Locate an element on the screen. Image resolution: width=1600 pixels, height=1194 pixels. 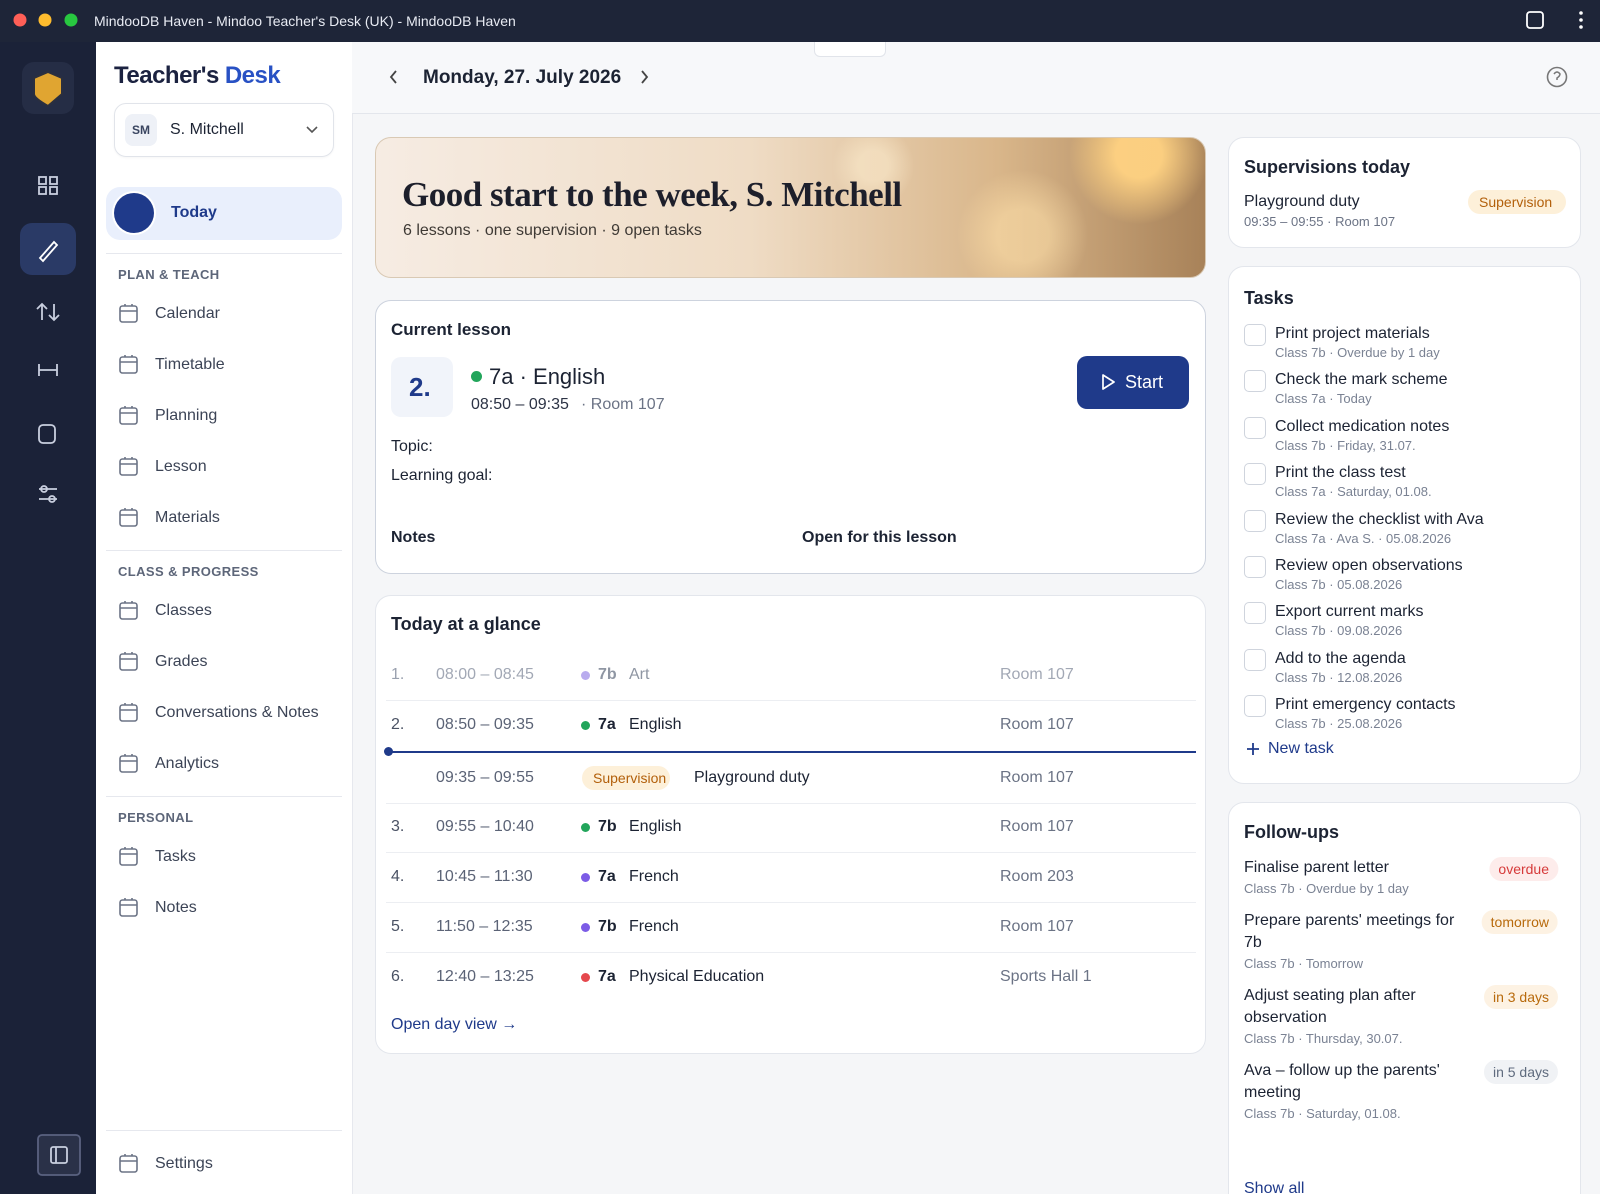
supervision-badge: Supervision is located at coordinates (626, 778).